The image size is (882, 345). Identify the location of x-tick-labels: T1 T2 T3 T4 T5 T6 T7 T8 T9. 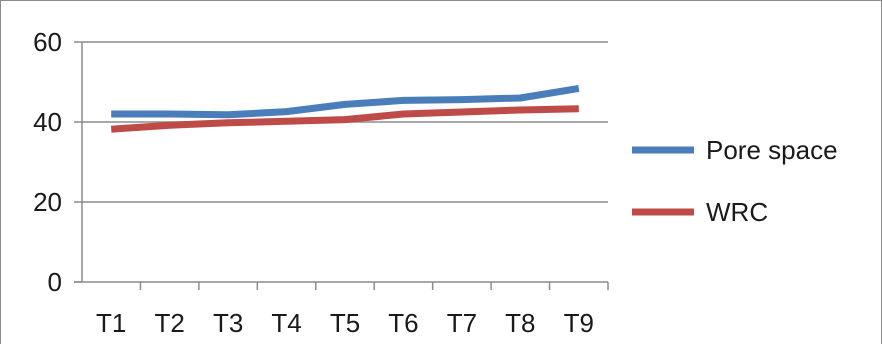
(345, 323).